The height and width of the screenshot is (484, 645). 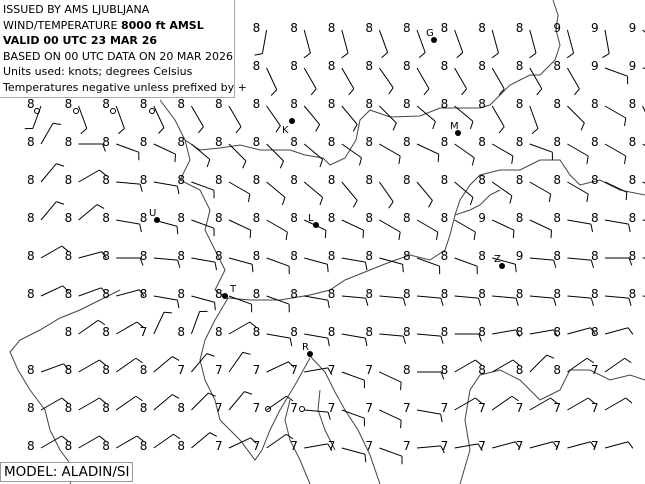 What do you see at coordinates (113, 111) in the screenshot?
I see `town-circle` at bounding box center [113, 111].